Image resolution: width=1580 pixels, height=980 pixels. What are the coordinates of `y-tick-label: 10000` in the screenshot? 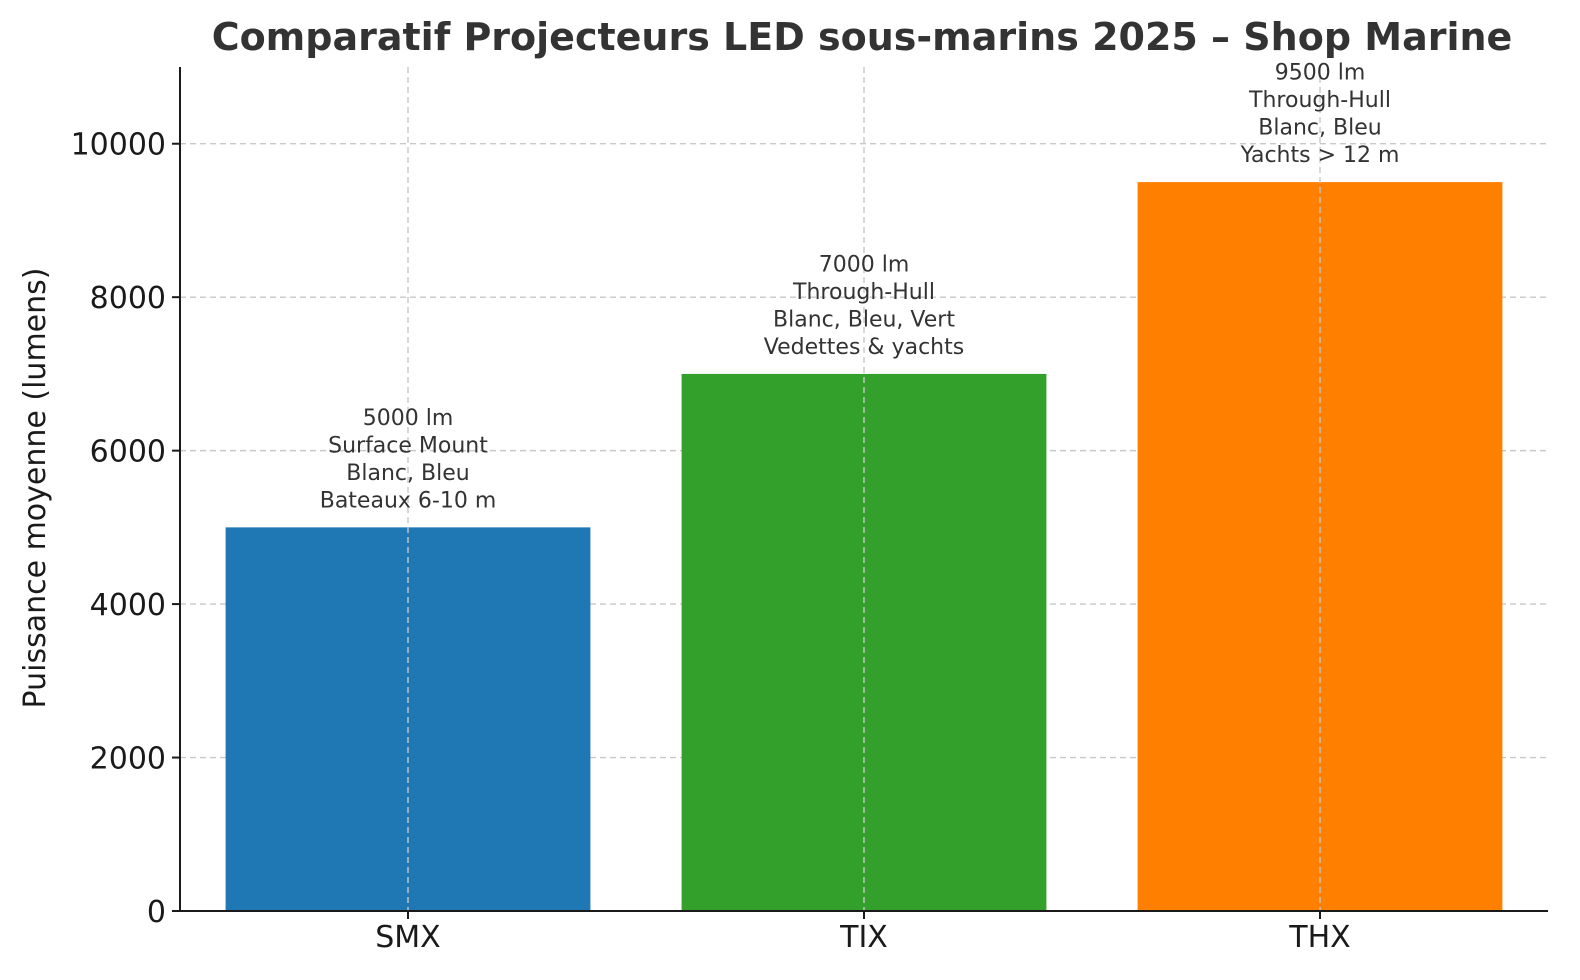 It's located at (118, 145).